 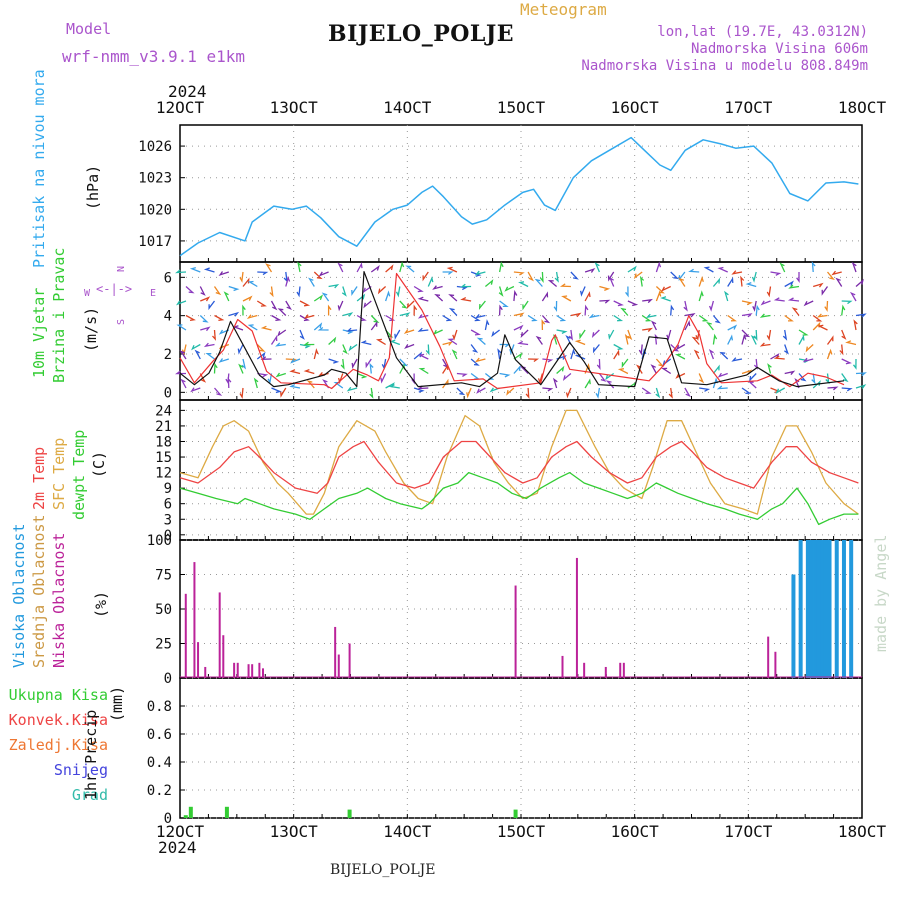 I want to click on temperature-ytick-label: 21, so click(x=163, y=427).